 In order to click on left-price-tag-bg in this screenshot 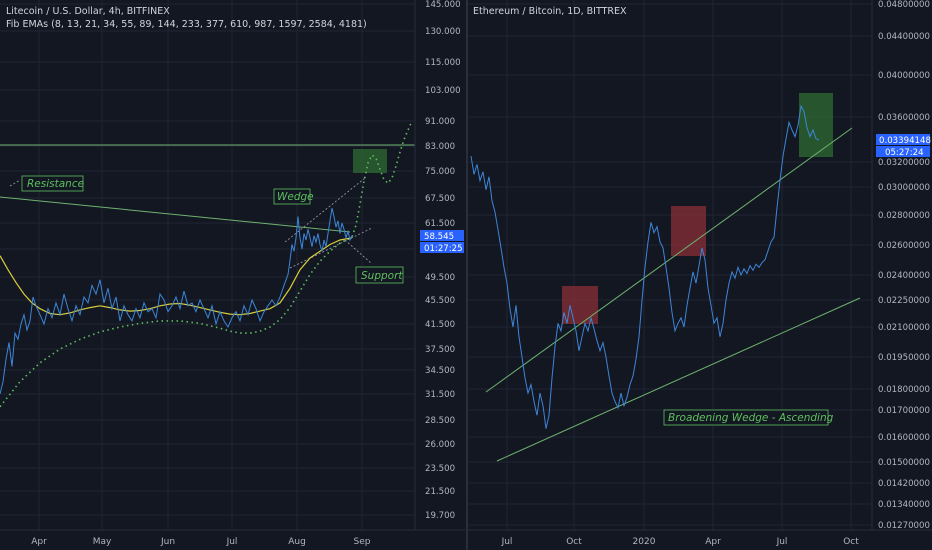, I will do `click(442, 235)`.